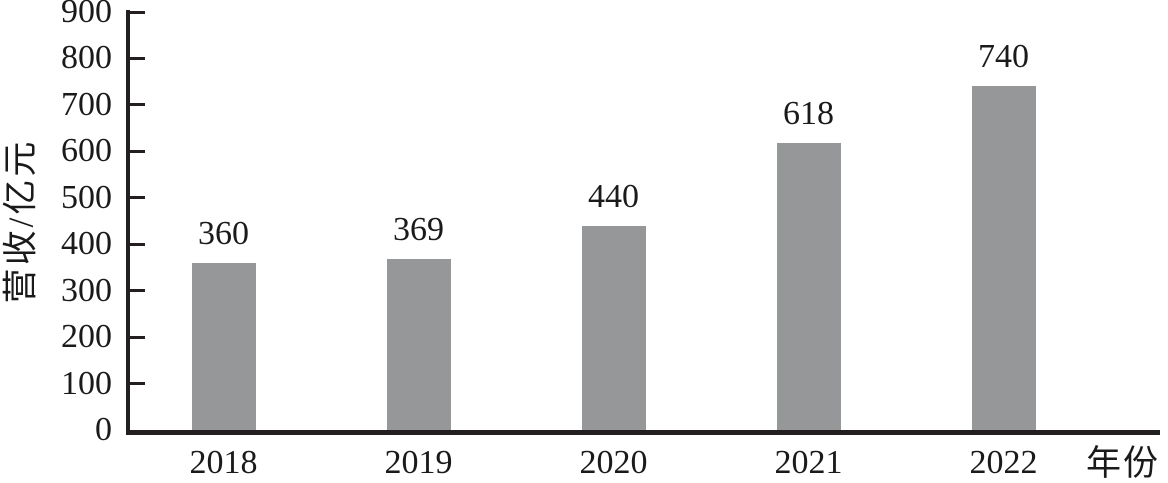 The image size is (1168, 483). Describe the element at coordinates (418, 229) in the screenshot. I see `bar-value-label: 369` at that location.